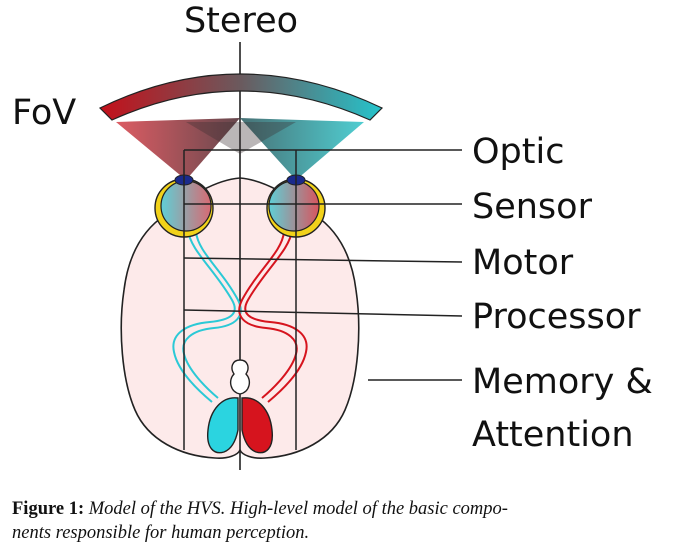  Describe the element at coordinates (48, 509) in the screenshot. I see `caption-label: Figure 1:` at that location.